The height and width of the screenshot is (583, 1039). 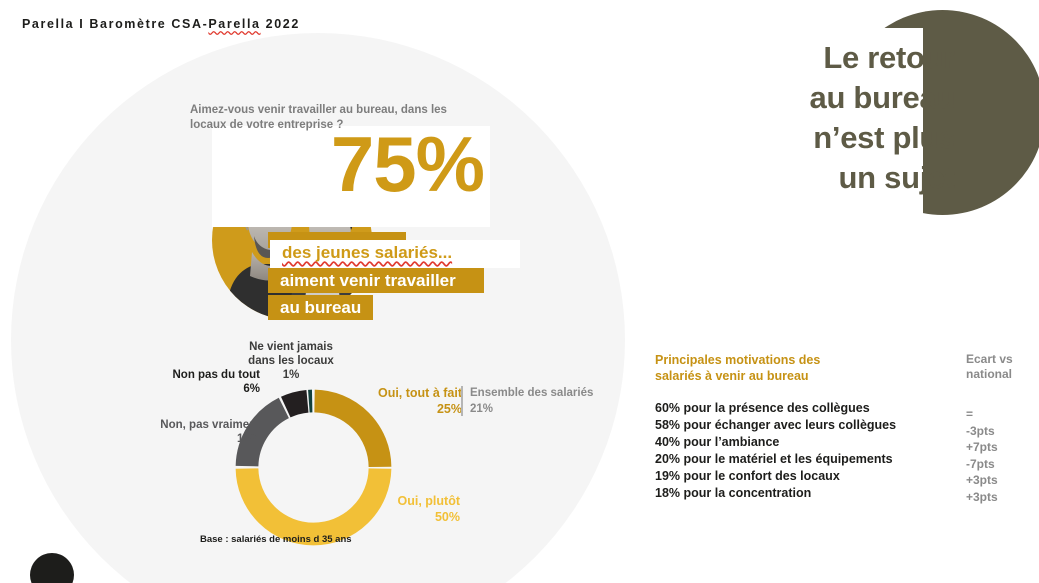 What do you see at coordinates (216, 375) in the screenshot?
I see `donut-label-non-pas-du-tout-title: Non pas du tout` at bounding box center [216, 375].